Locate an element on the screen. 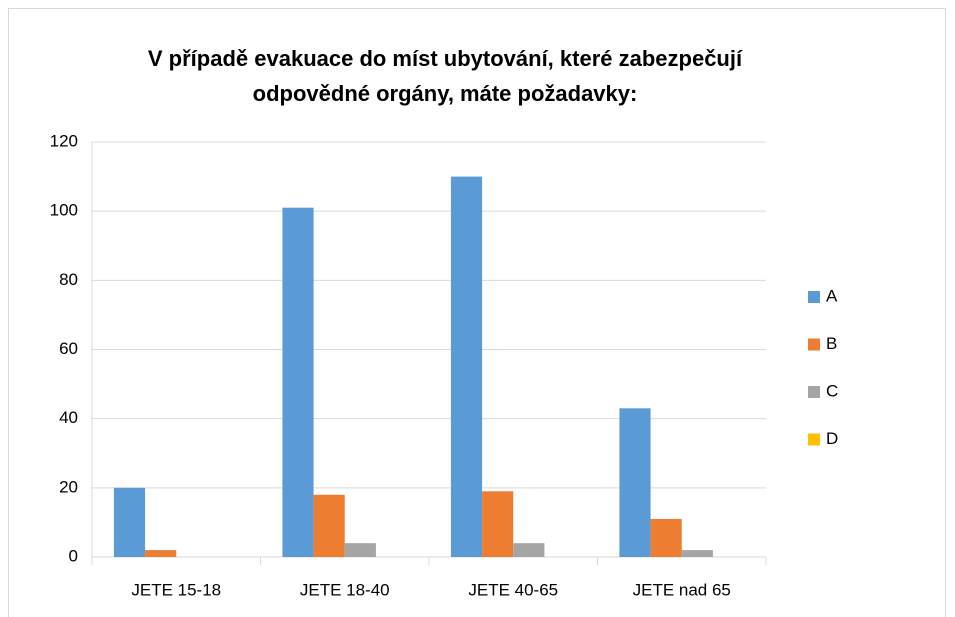 The height and width of the screenshot is (617, 955). legend-label: B is located at coordinates (831, 343).